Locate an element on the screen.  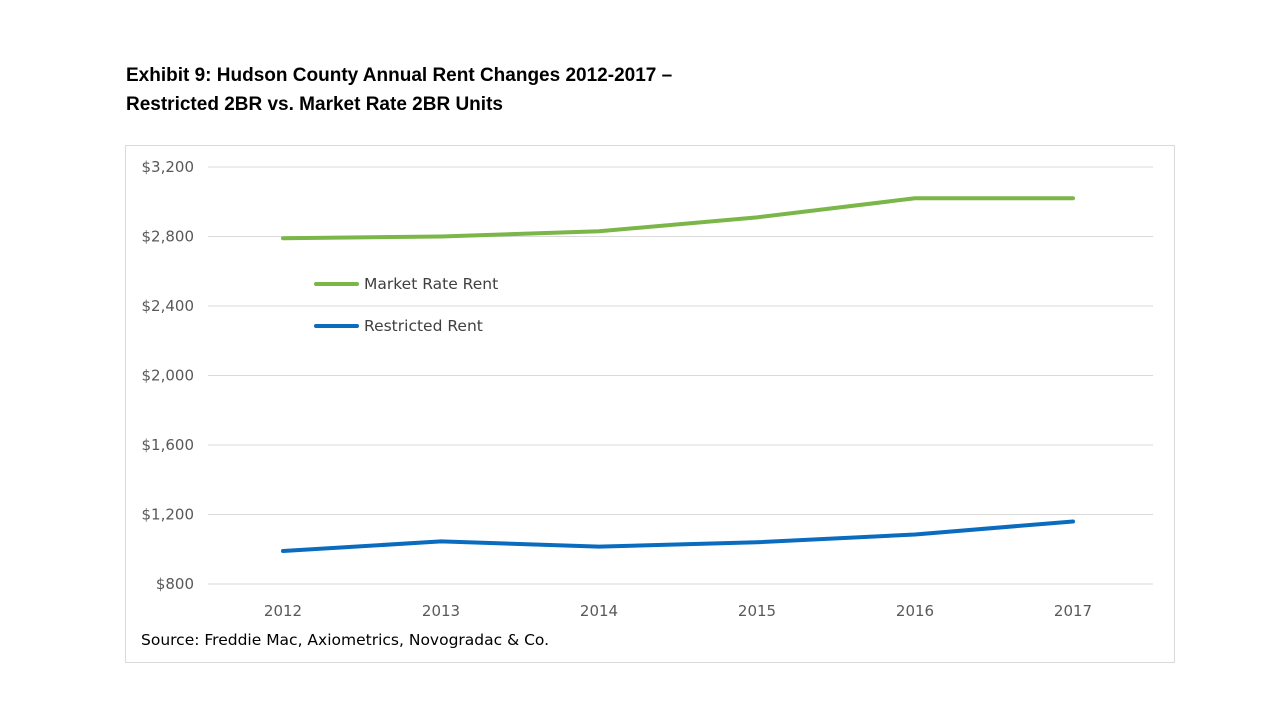
legend-label-1: Restricted Rent is located at coordinates (423, 326).